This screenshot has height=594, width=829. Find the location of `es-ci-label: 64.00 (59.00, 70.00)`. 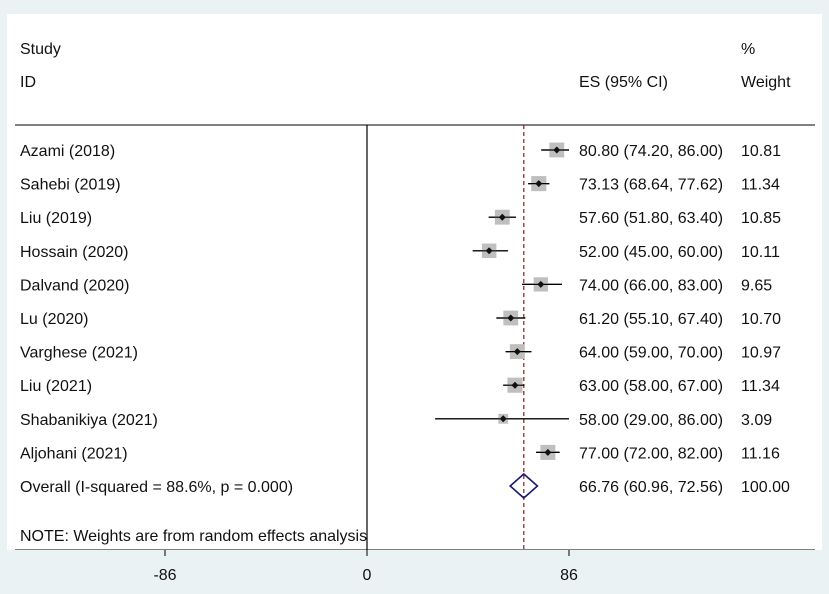

es-ci-label: 64.00 (59.00, 70.00) is located at coordinates (651, 353).